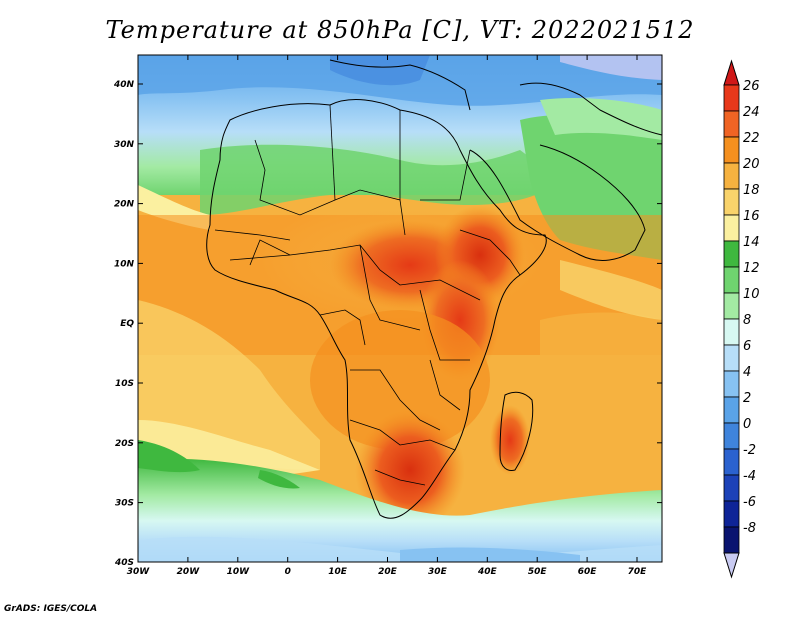 This screenshot has height=618, width=800. I want to click on colorbar-label: 16, so click(751, 216).